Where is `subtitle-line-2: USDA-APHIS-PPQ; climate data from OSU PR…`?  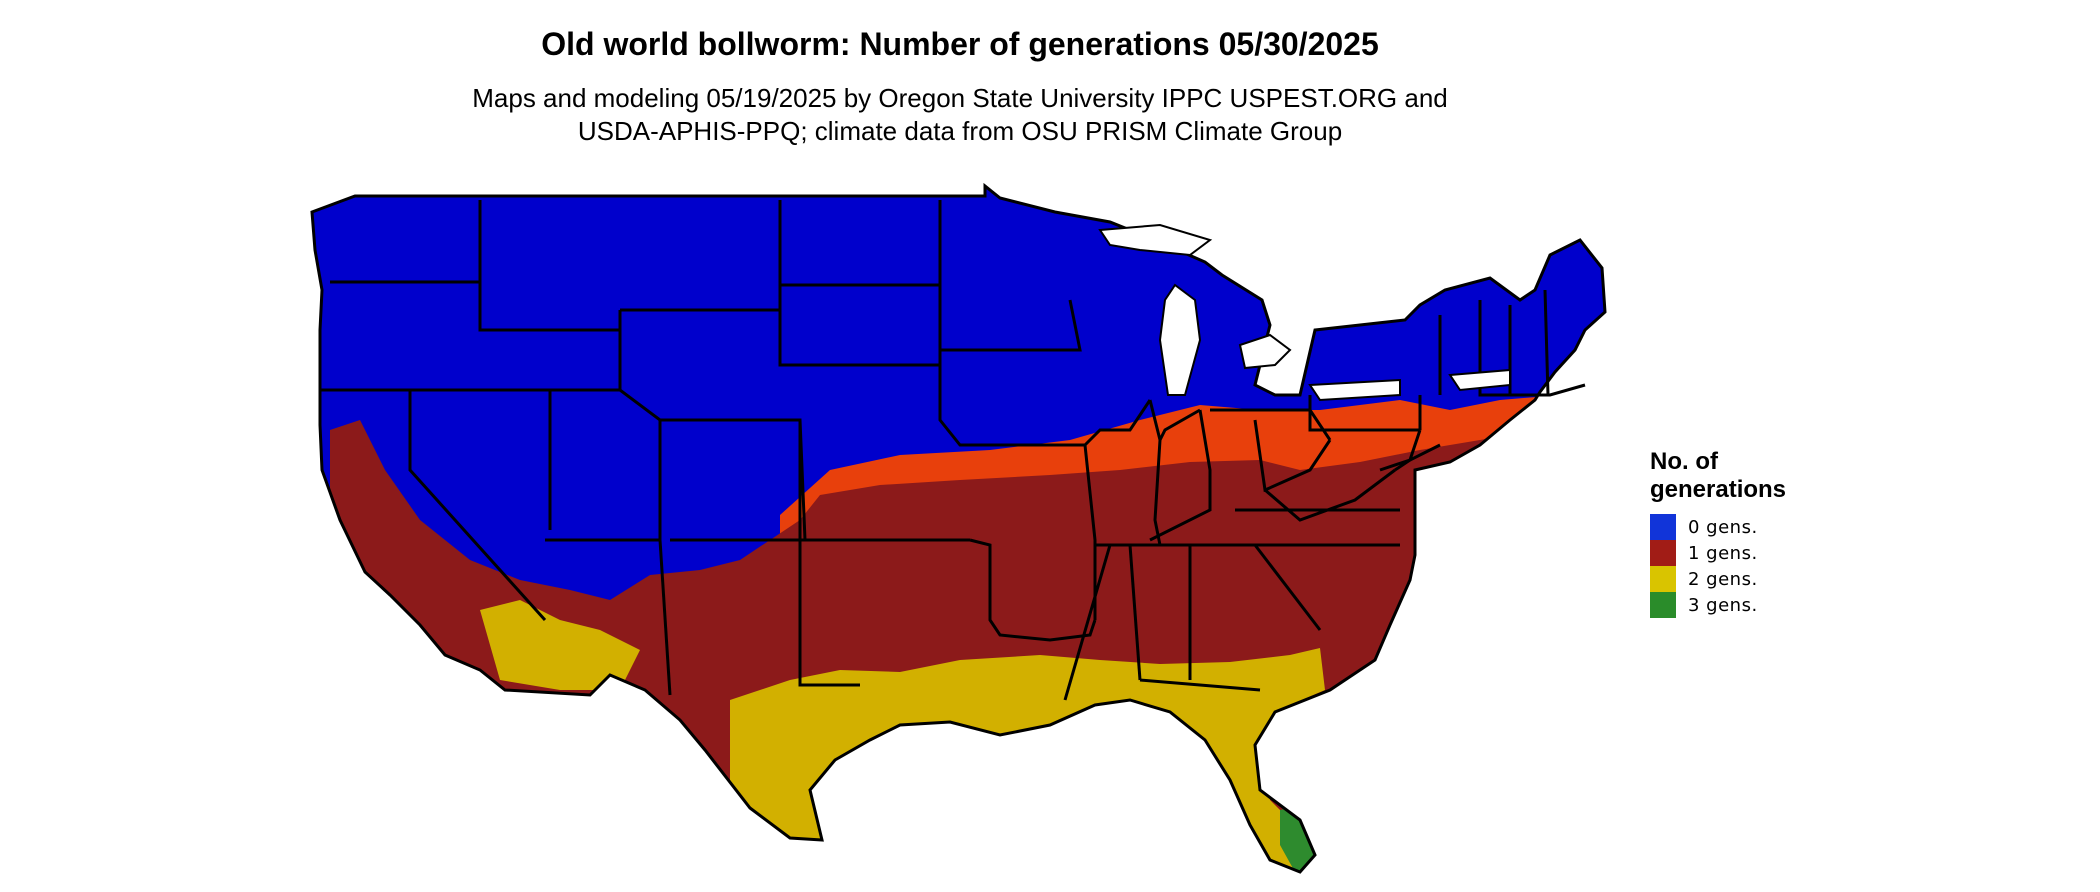 subtitle-line-2: USDA-APHIS-PPQ; climate data from OSU PR… is located at coordinates (960, 131).